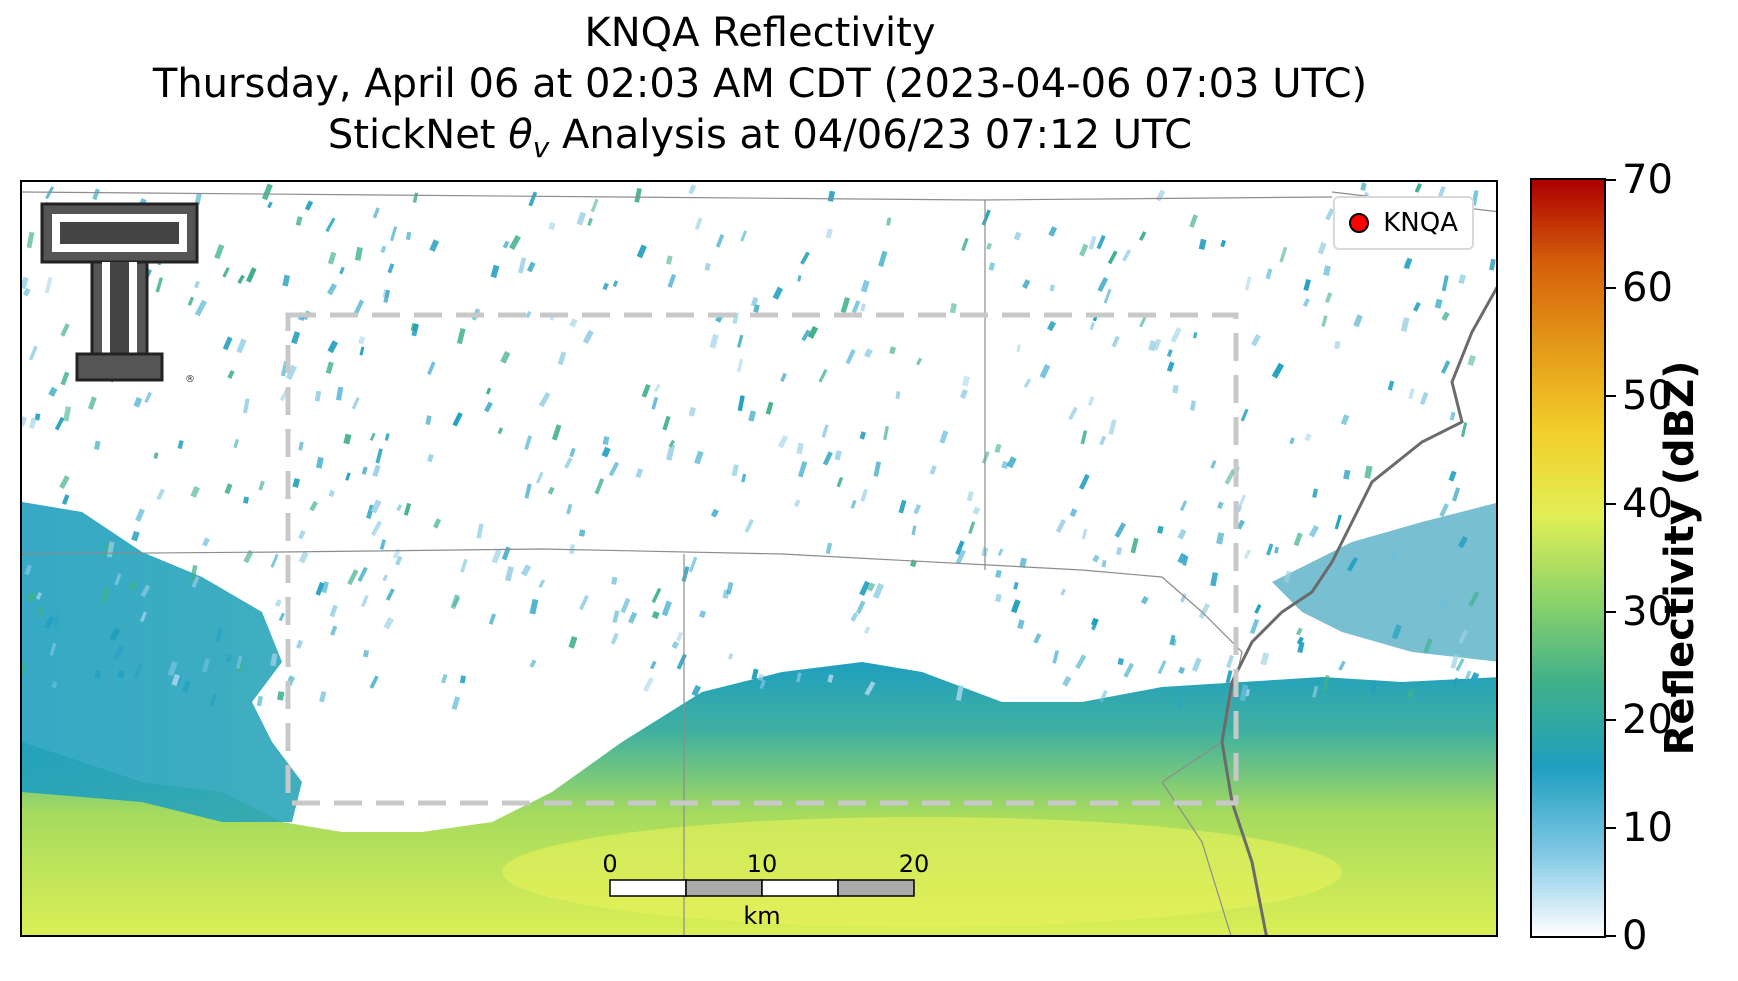  Describe the element at coordinates (762, 864) in the screenshot. I see `scale-label-10: 10` at that location.